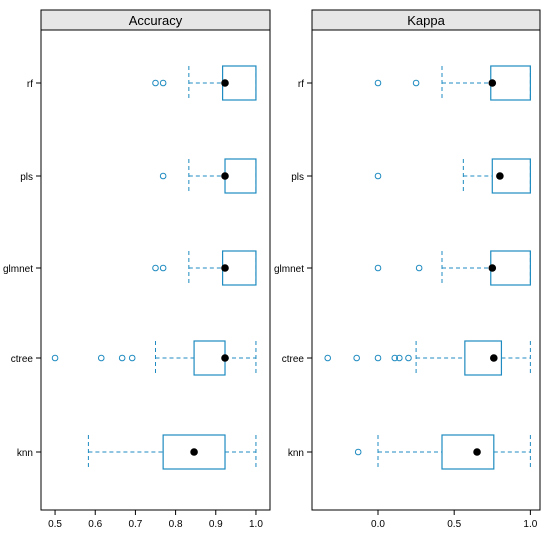 The image size is (550, 545). Describe the element at coordinates (426, 20) in the screenshot. I see `panel-title: Kappa` at that location.